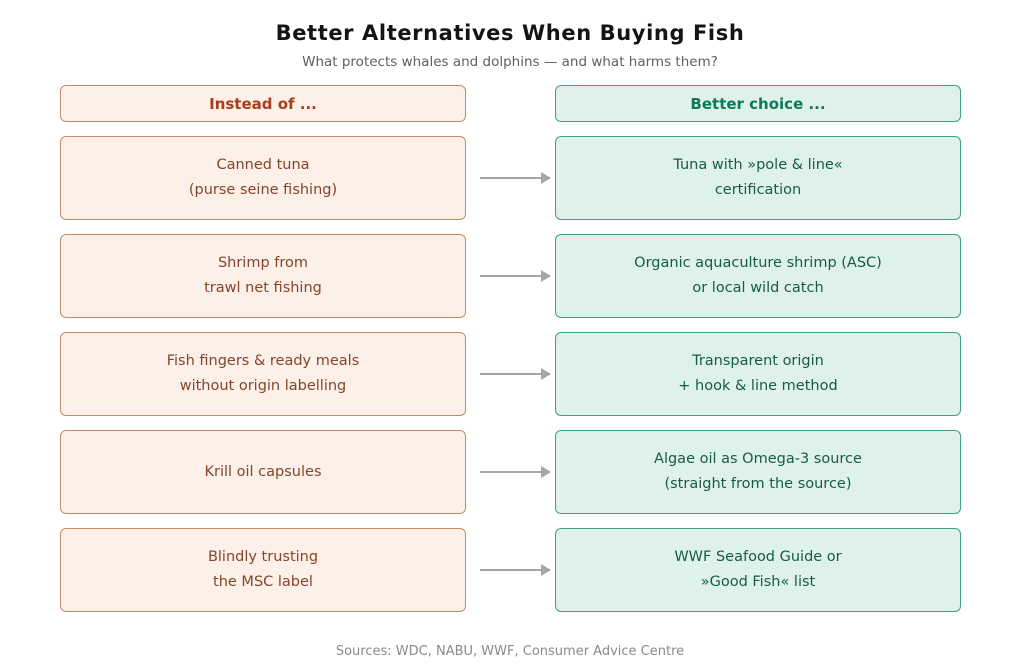  Describe the element at coordinates (510, 103) in the screenshot. I see `header-spacer` at that location.